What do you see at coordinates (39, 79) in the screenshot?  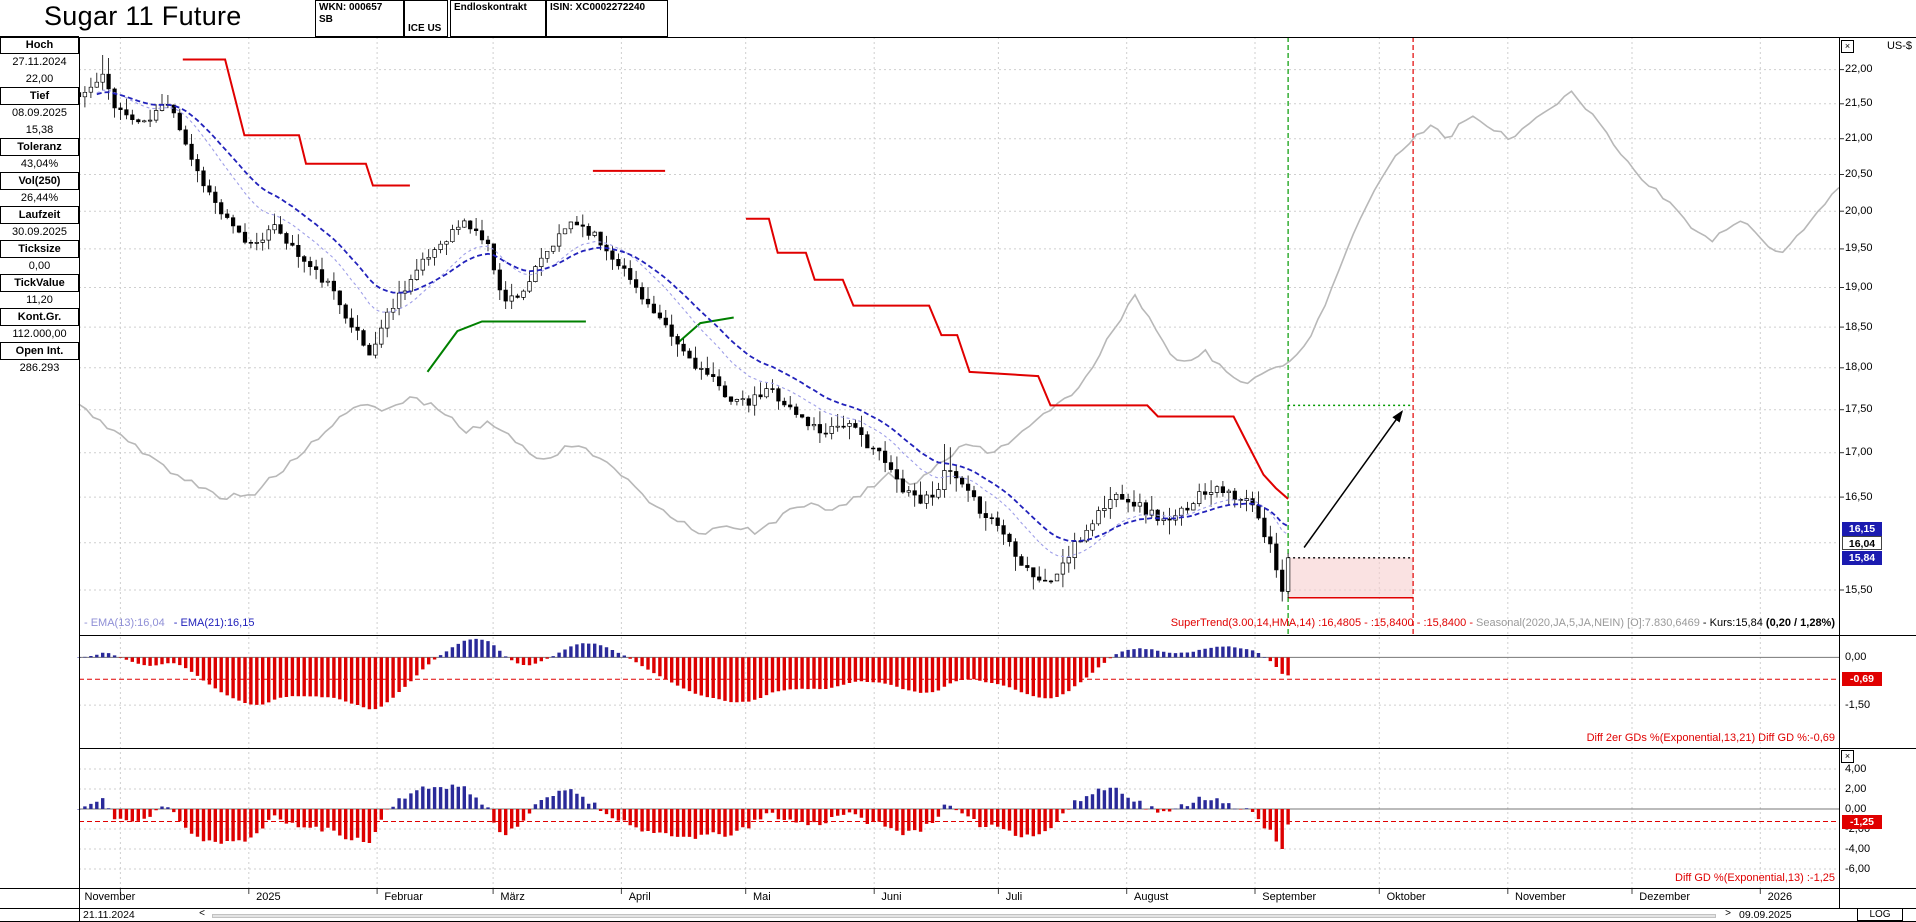 I see `info-value: 22,00` at bounding box center [39, 79].